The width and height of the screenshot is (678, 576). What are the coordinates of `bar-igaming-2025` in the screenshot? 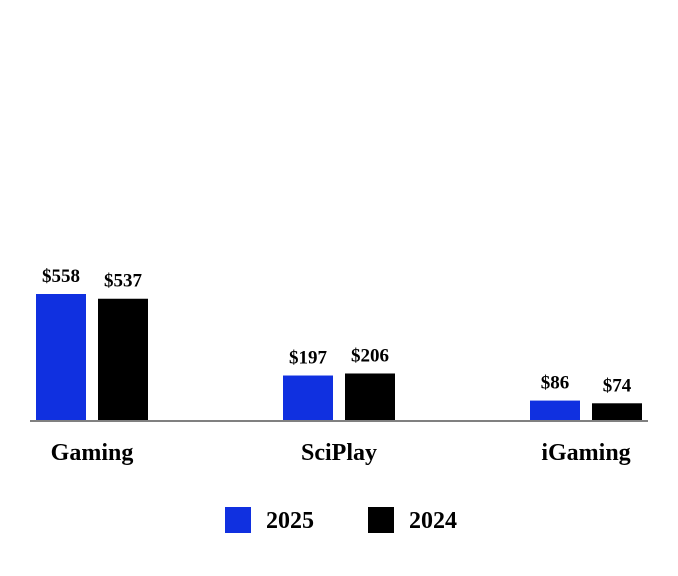 It's located at (555, 410).